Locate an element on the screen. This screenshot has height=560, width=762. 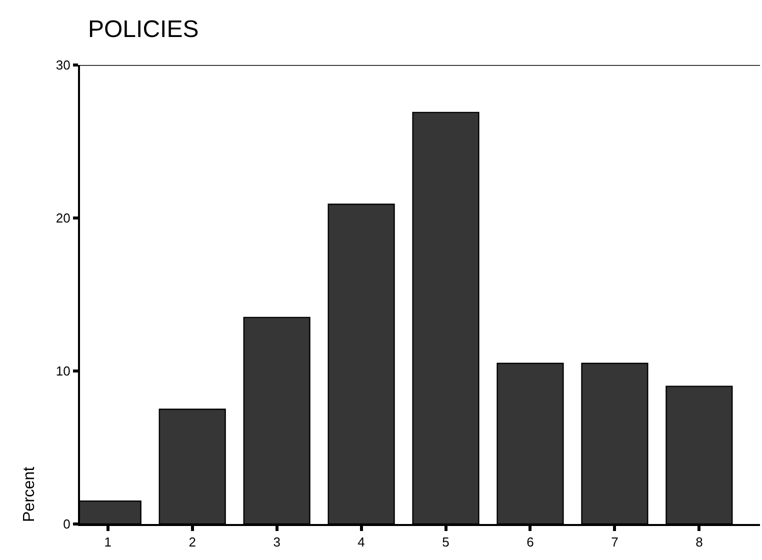
y-axis-title: Percent is located at coordinates (29, 494).